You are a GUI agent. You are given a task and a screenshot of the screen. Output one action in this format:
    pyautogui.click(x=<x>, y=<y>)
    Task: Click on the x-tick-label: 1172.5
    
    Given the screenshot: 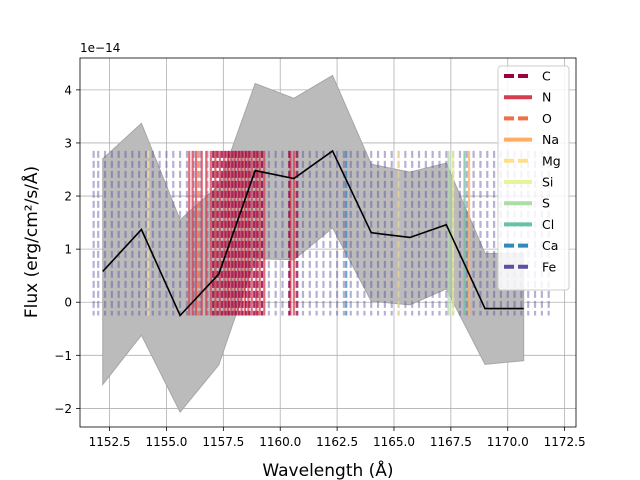 What is the action you would take?
    pyautogui.click(x=565, y=442)
    